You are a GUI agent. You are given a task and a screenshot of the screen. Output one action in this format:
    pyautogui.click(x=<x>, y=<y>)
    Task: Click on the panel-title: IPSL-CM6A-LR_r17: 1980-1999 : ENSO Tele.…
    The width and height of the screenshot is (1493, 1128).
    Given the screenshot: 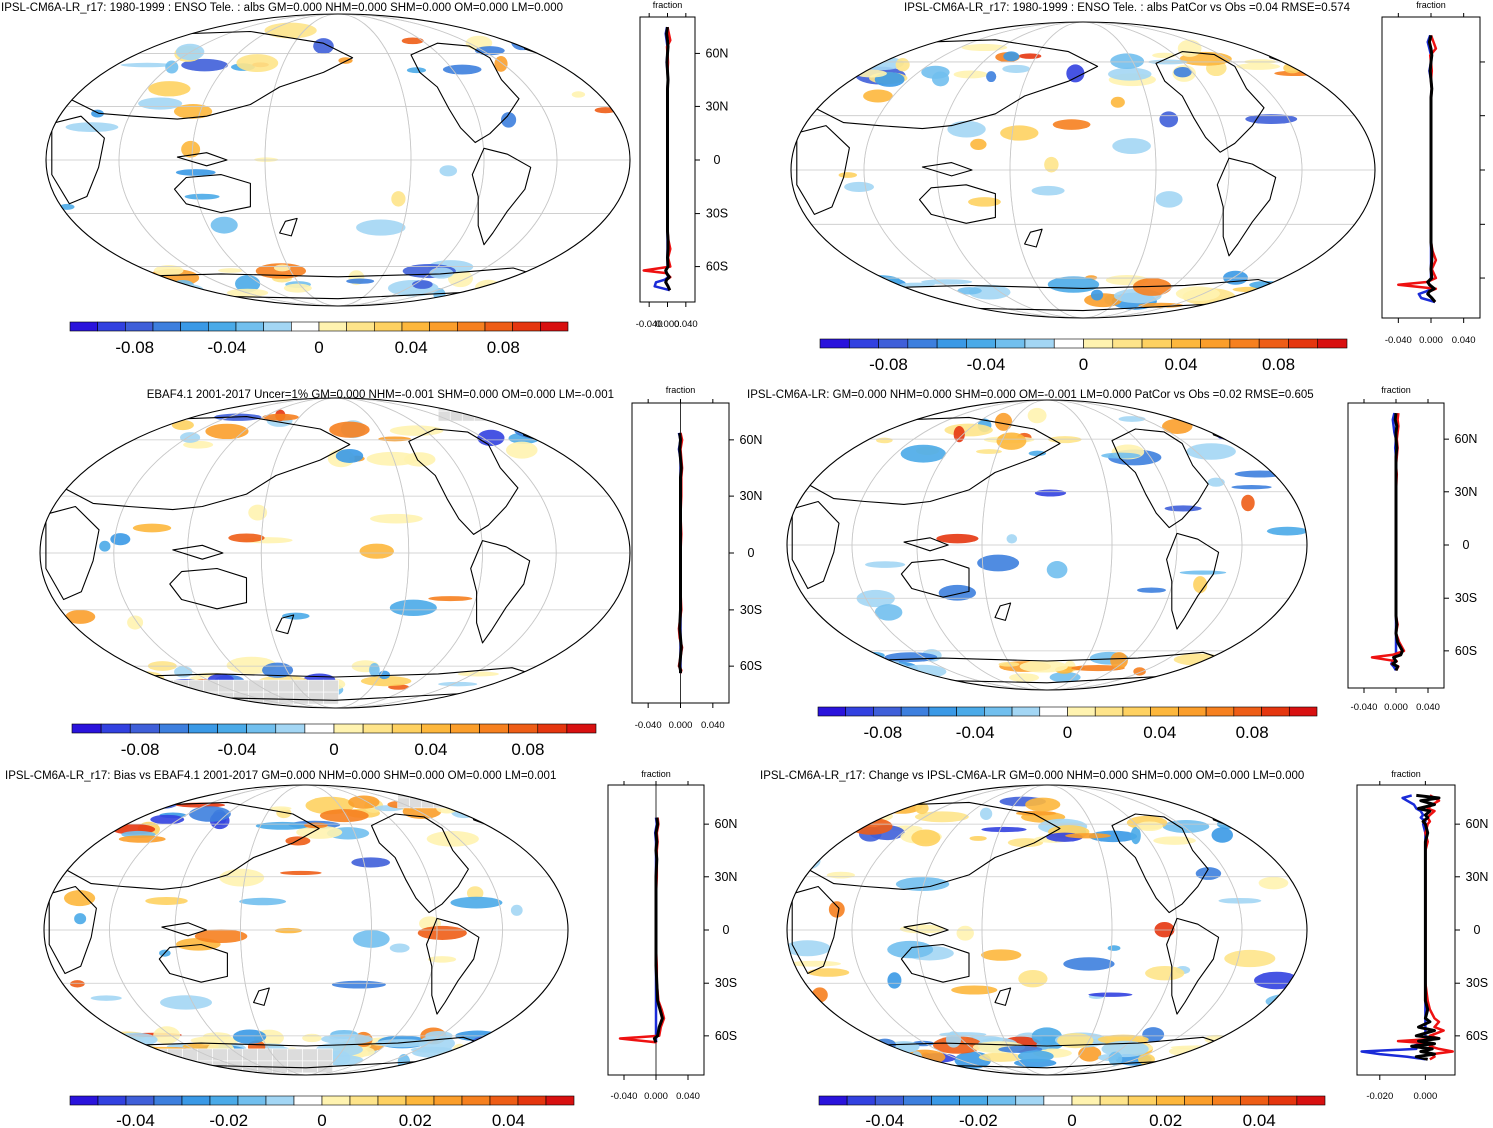 What is the action you would take?
    pyautogui.click(x=282, y=8)
    